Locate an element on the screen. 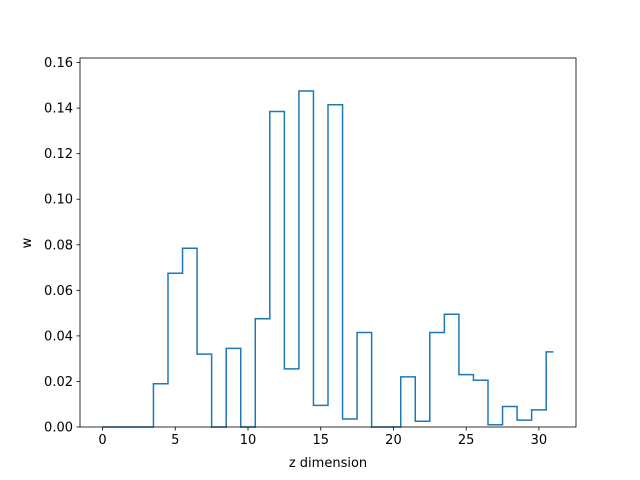  y-tick-label: 0.08 is located at coordinates (58, 245).